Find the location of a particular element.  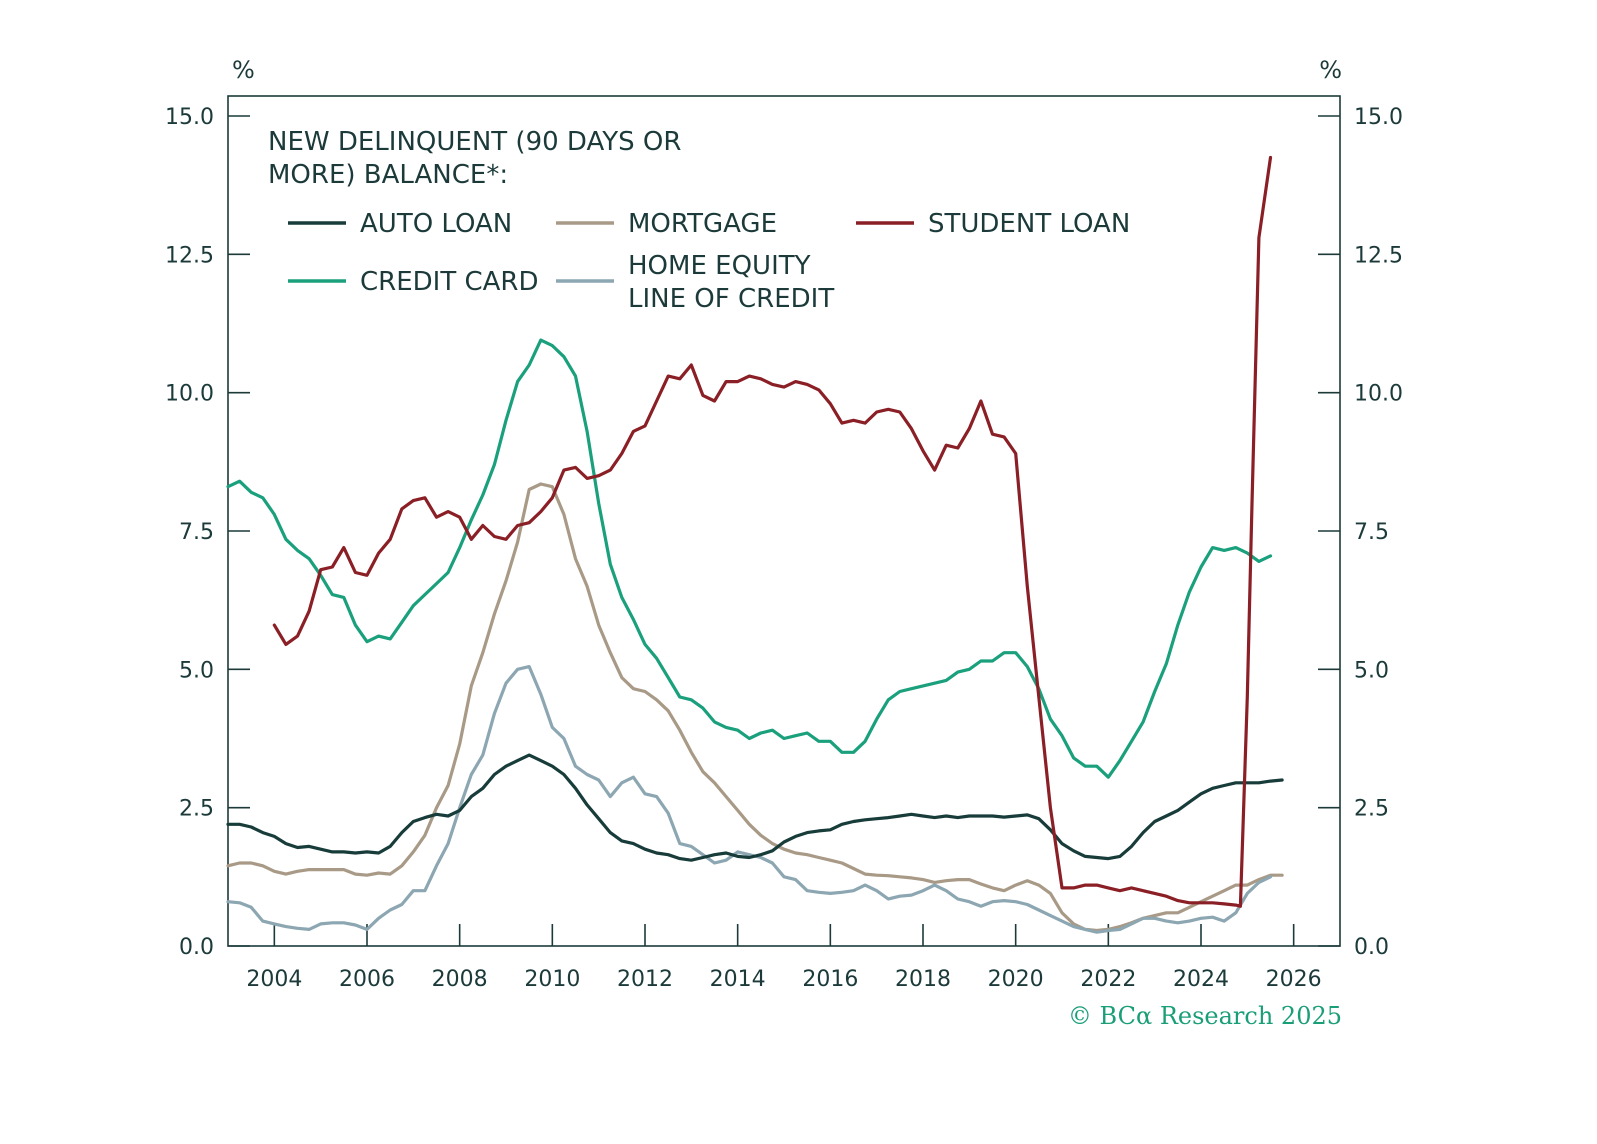

y-tick-label-right: 10.0 is located at coordinates (1378, 394).